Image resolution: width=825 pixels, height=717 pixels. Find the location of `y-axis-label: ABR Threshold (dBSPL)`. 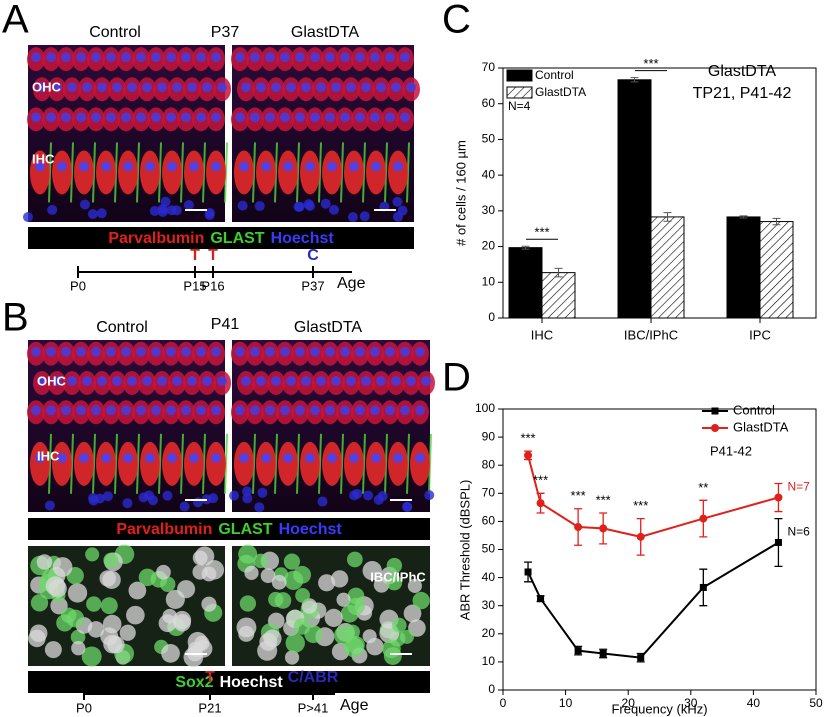

y-axis-label: ABR Threshold (dBSPL) is located at coordinates (464, 550).